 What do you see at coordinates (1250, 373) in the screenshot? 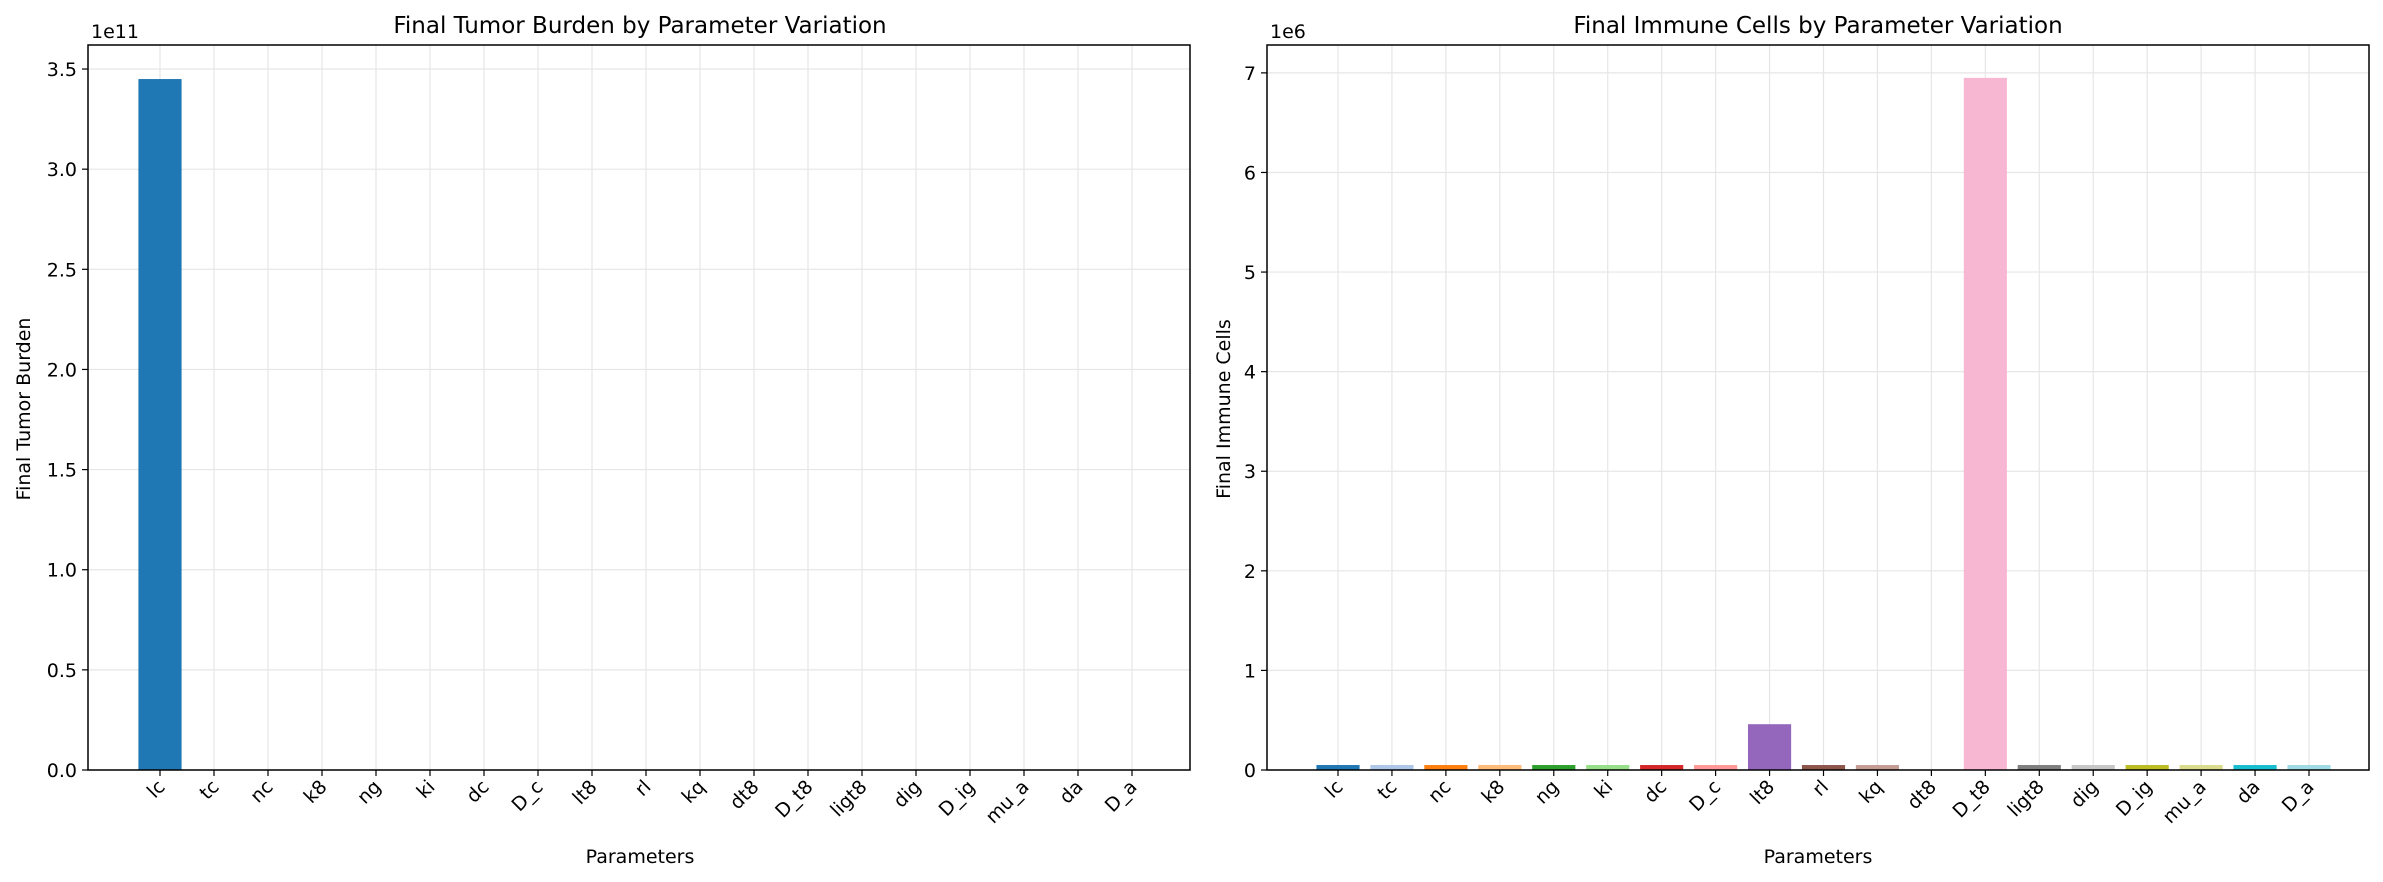
I see `y-tick-label: 4` at bounding box center [1250, 373].